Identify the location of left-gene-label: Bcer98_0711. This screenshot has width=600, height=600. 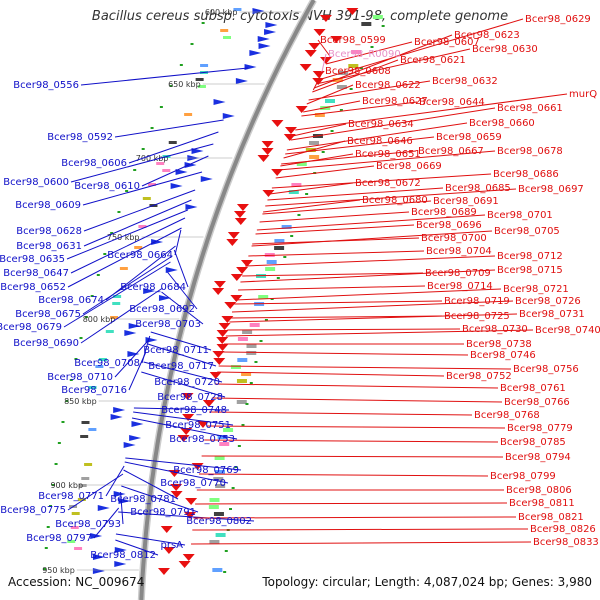
(176, 350).